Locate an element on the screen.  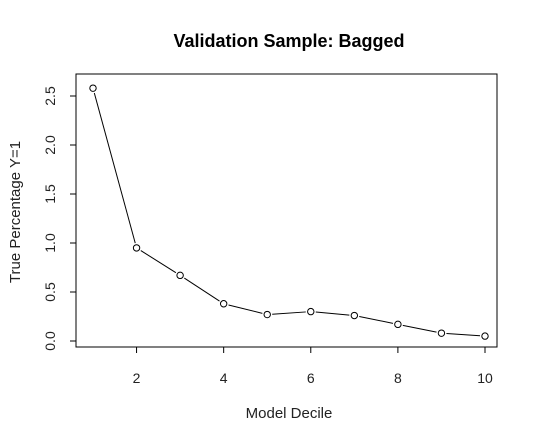
x-tick-label: 8 is located at coordinates (398, 378).